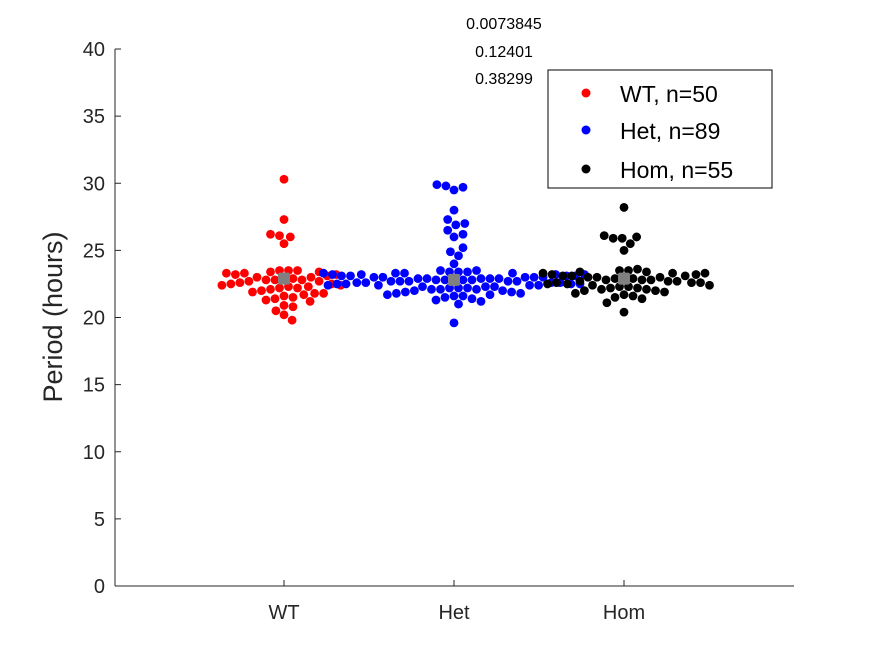 This screenshot has width=875, height=656. What do you see at coordinates (586, 93) in the screenshot?
I see `legend-marker-wt` at bounding box center [586, 93].